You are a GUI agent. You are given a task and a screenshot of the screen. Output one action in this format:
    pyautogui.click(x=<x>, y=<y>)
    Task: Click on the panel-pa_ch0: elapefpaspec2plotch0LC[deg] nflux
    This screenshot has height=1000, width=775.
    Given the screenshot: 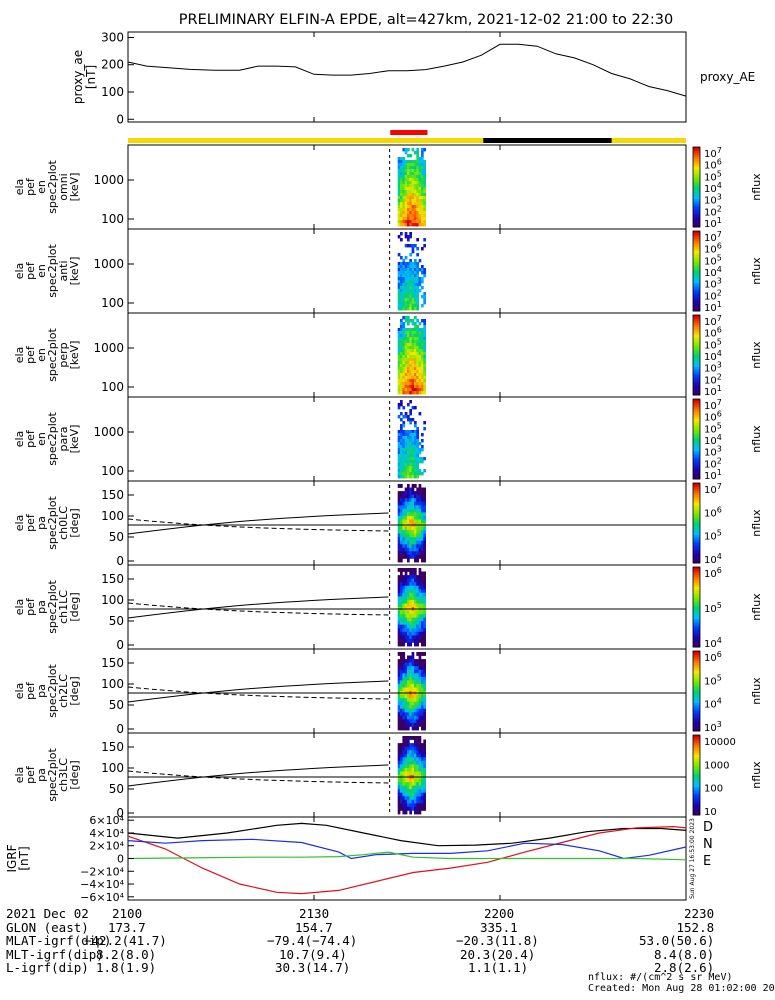 What is the action you would take?
    pyautogui.click(x=388, y=523)
    